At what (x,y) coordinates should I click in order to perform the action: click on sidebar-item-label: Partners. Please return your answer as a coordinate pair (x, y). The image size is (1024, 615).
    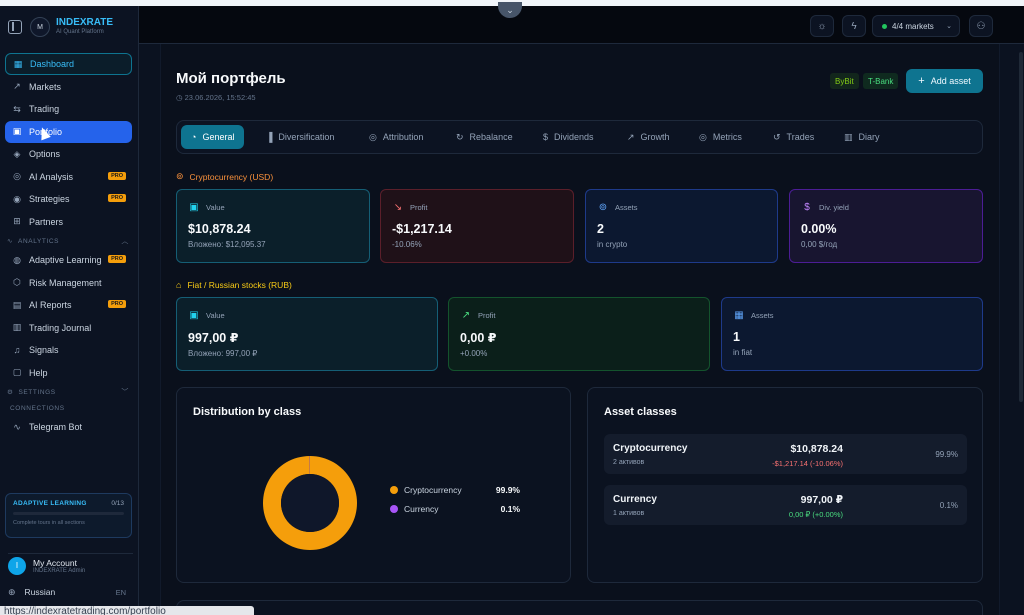
    Looking at the image, I should click on (46, 221).